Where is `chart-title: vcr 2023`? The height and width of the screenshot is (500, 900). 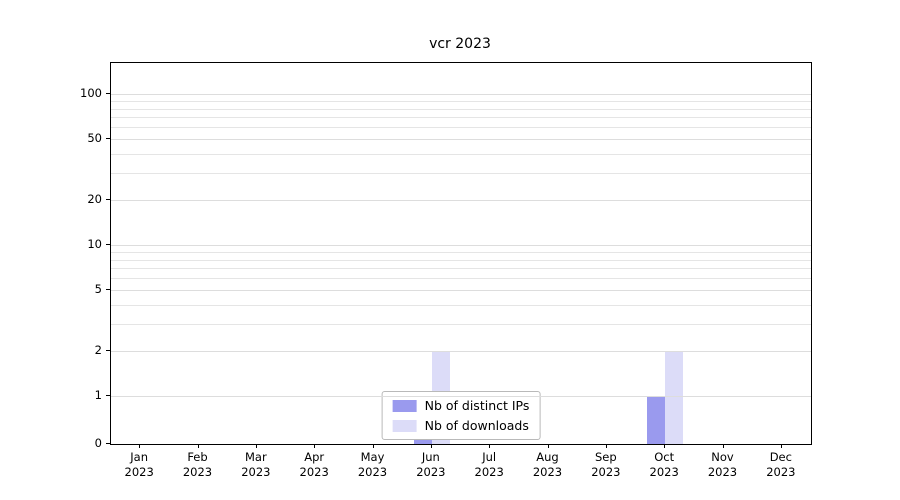
chart-title: vcr 2023 is located at coordinates (460, 44).